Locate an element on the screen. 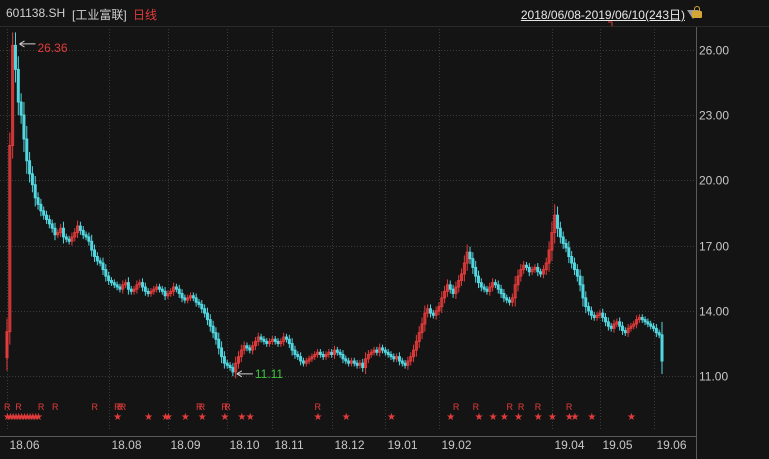  x-tick-label: 18.11 is located at coordinates (289, 445).